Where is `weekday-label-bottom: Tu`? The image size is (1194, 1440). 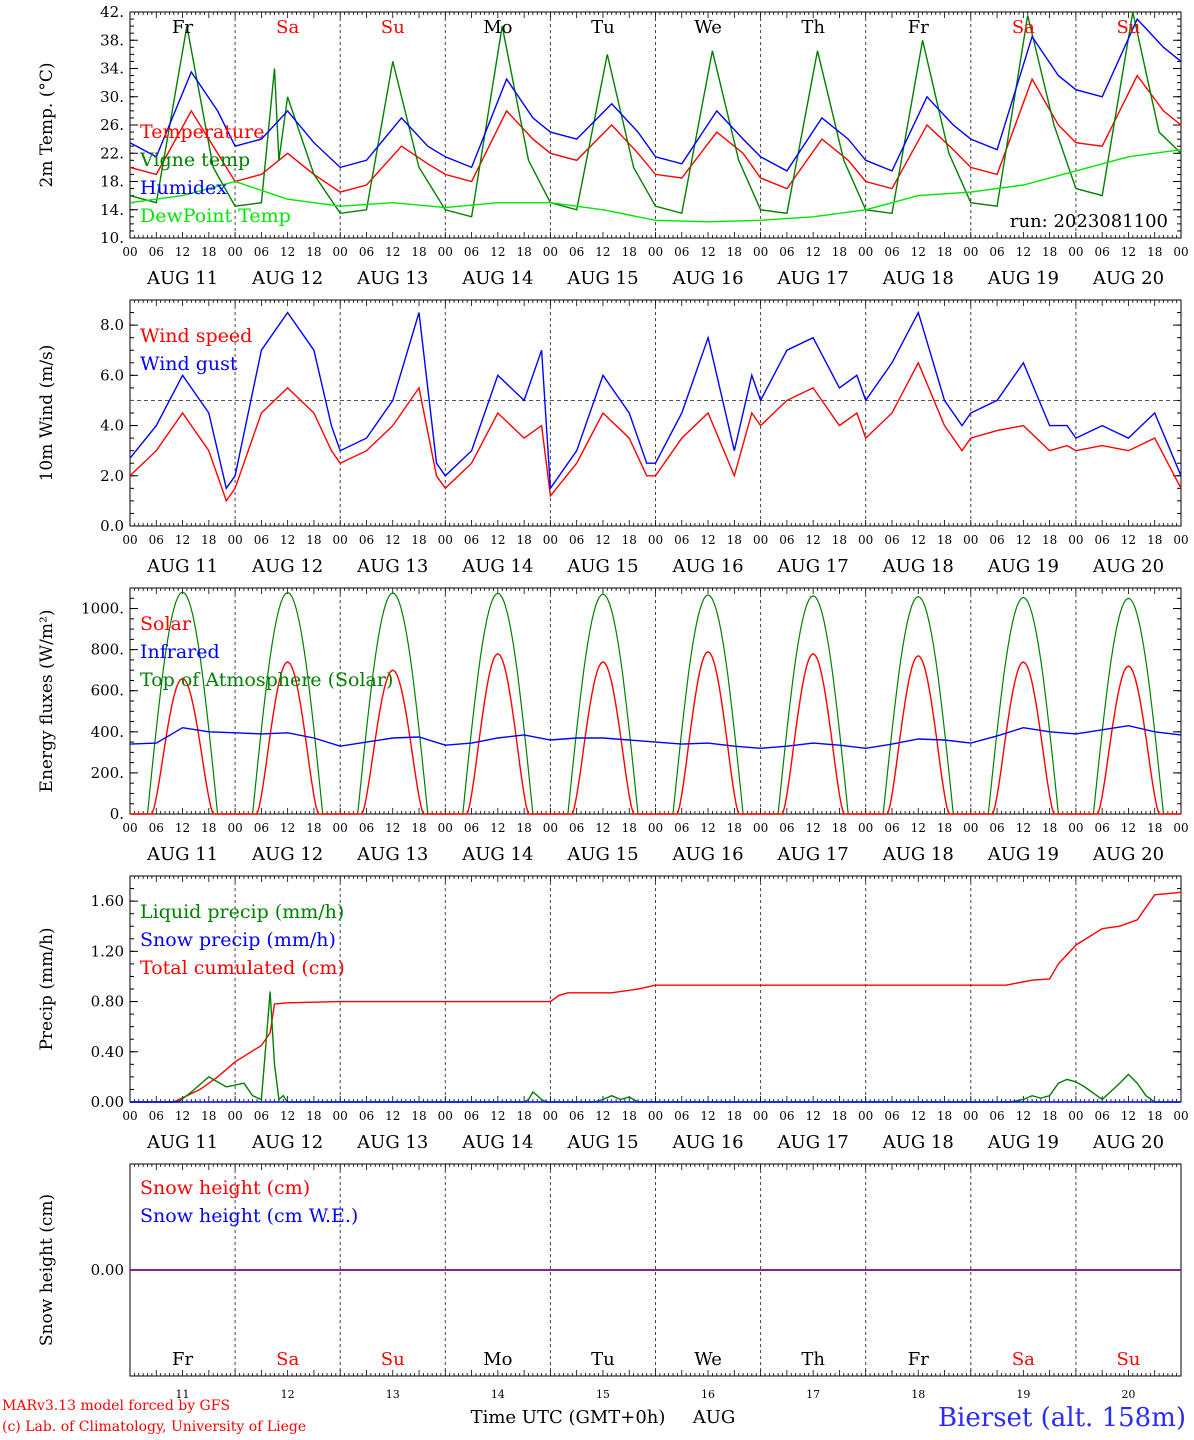 weekday-label-bottom: Tu is located at coordinates (603, 1359).